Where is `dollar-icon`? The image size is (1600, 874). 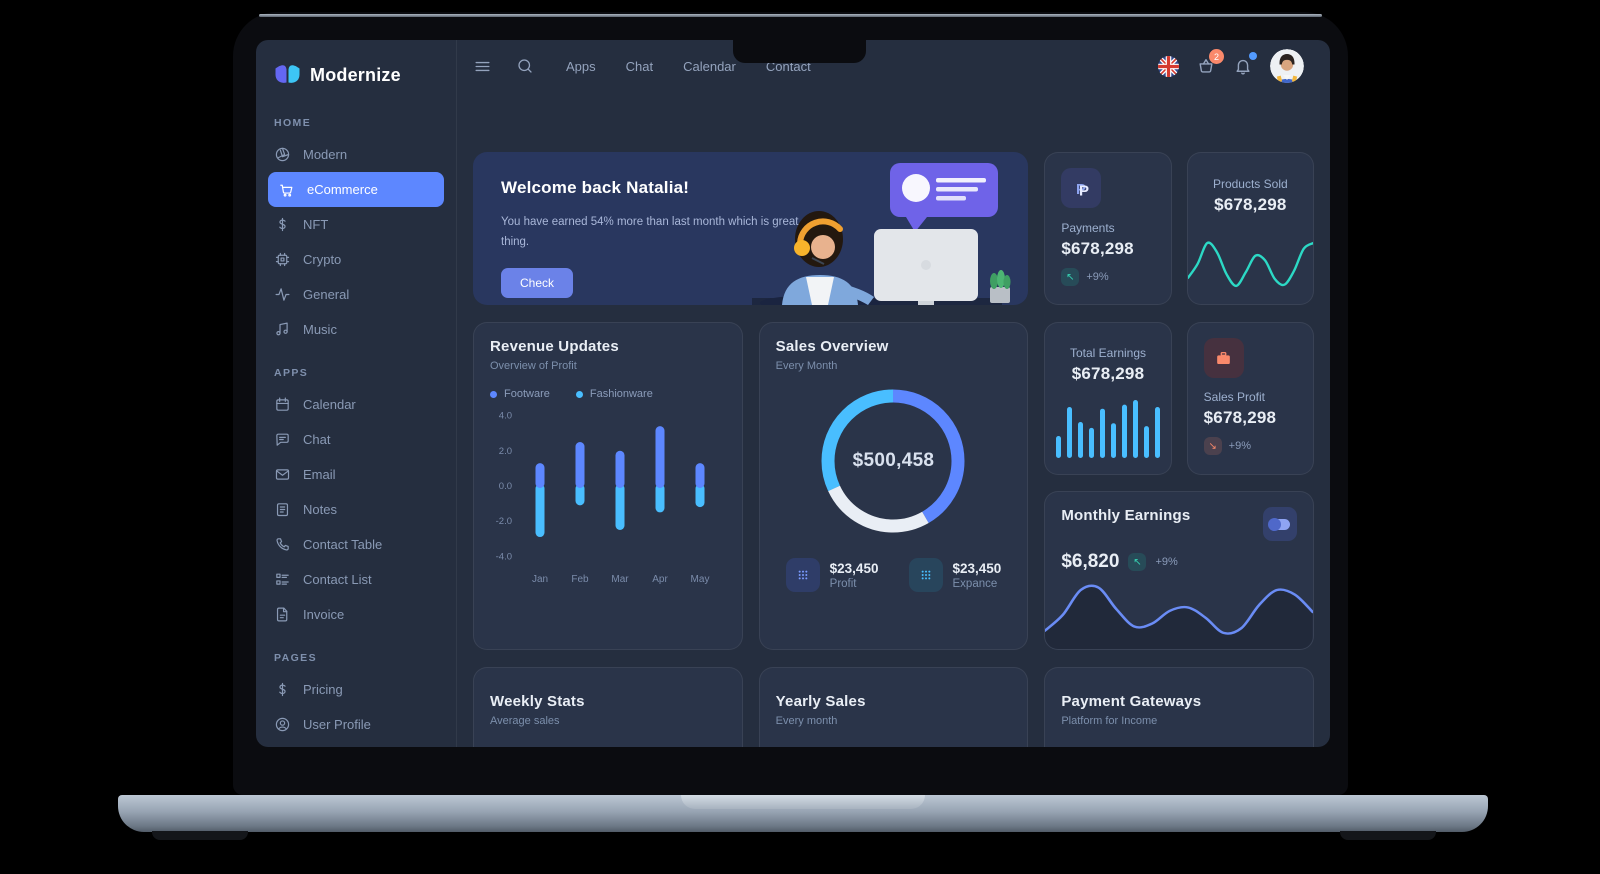 dollar-icon is located at coordinates (282, 689).